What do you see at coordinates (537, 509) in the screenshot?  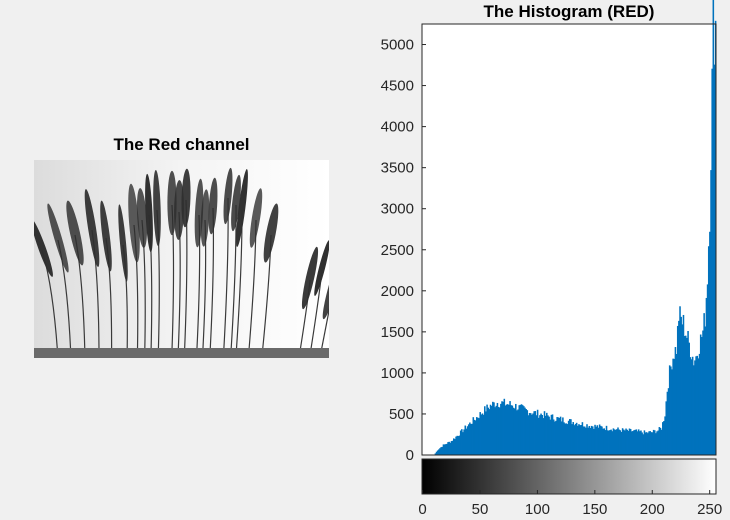 I see `x-tick-label: 100` at bounding box center [537, 509].